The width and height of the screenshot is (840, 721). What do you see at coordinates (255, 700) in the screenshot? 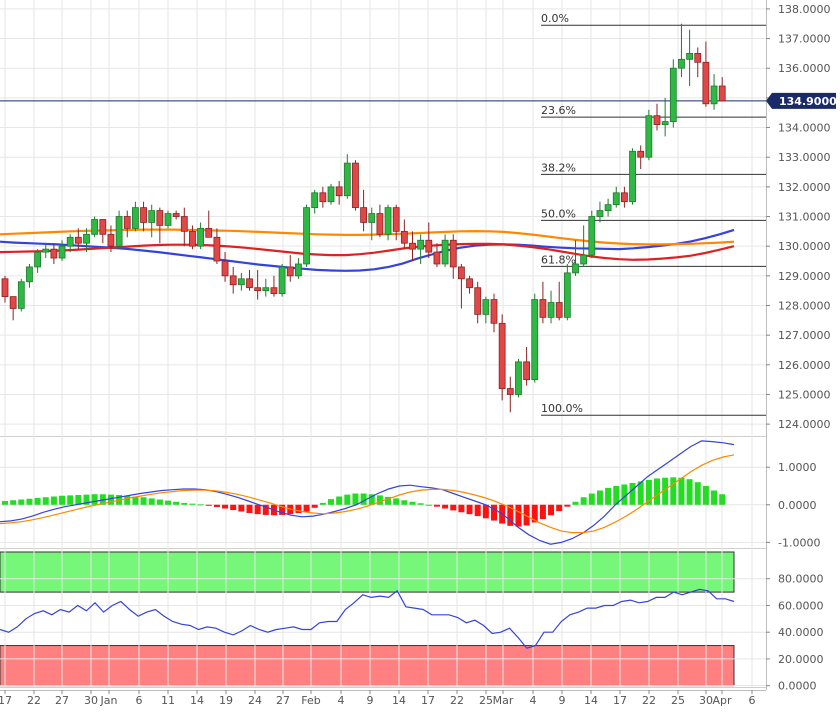
I see `x-tick-label: 24` at bounding box center [255, 700].